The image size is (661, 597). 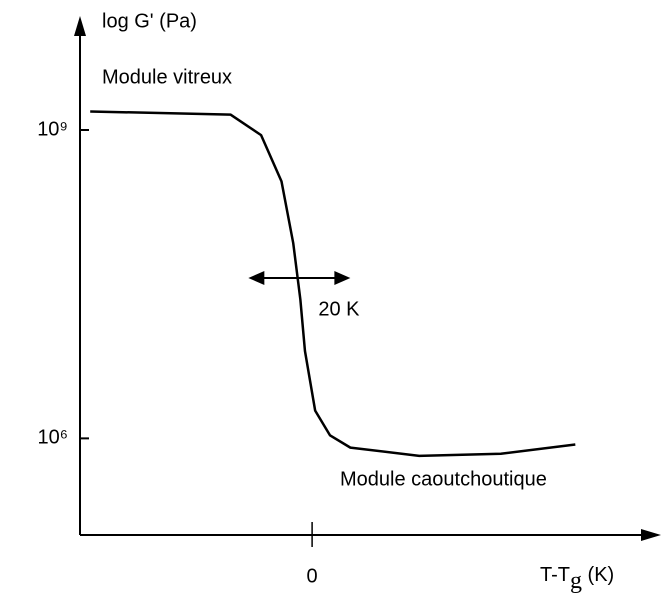 What do you see at coordinates (443, 479) in the screenshot?
I see `annotation: Module caoutchoutique` at bounding box center [443, 479].